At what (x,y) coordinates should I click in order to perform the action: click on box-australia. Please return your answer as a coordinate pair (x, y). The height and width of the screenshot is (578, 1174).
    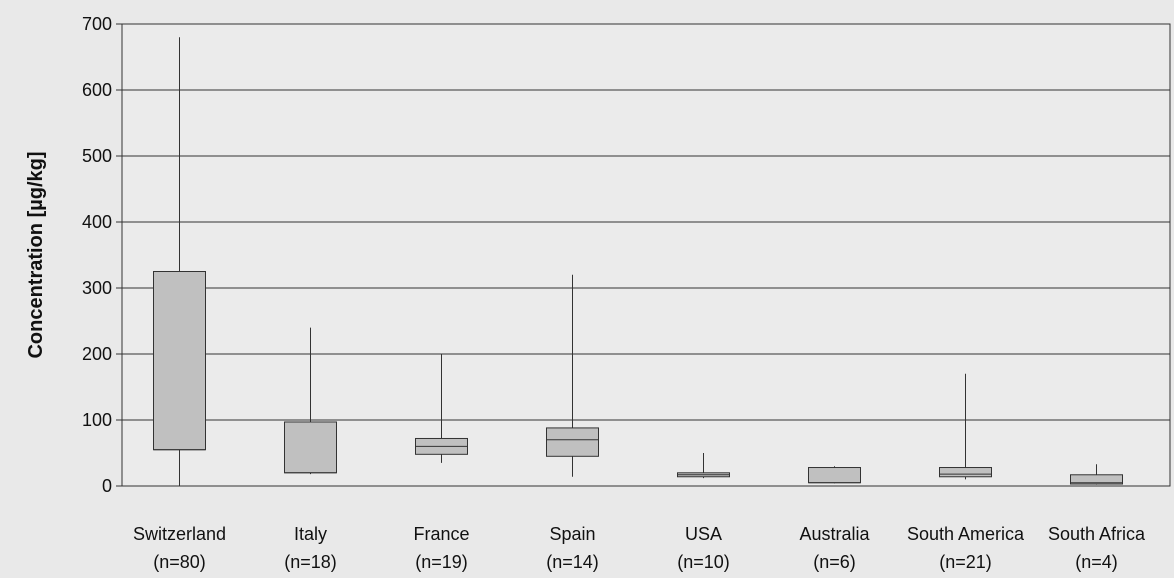
    Looking at the image, I should click on (834, 475).